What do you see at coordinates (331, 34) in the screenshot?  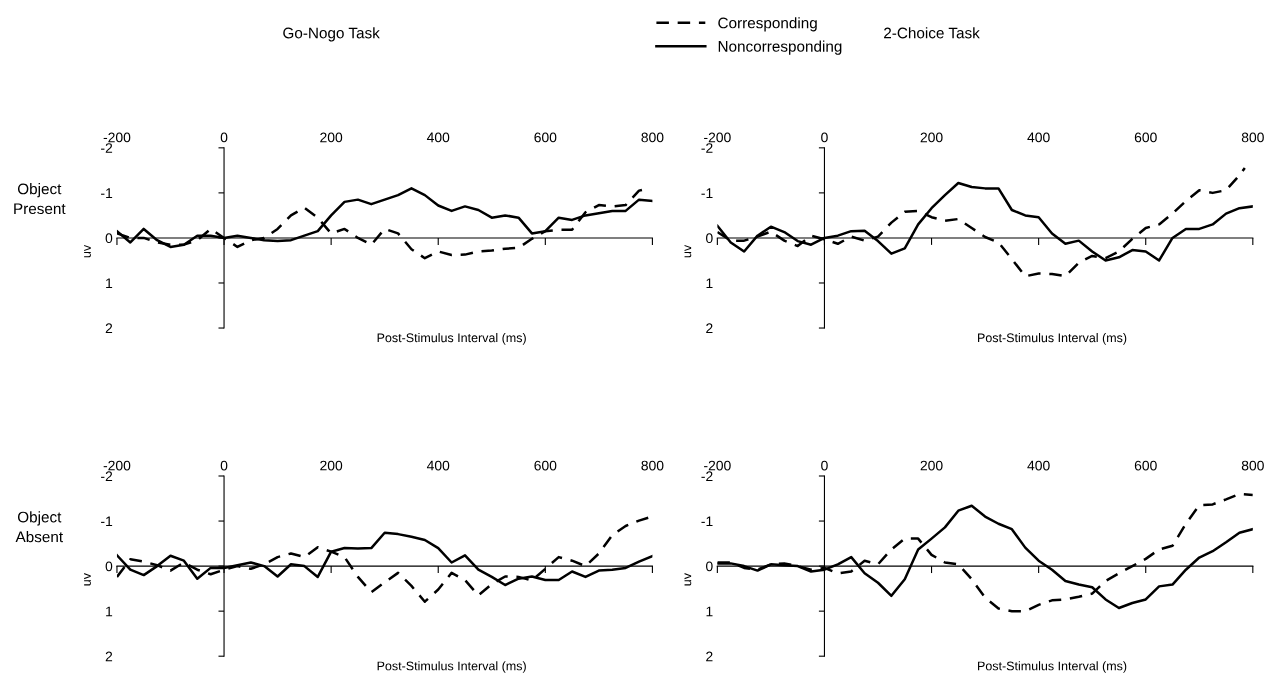 I see `chart-title: Go-Nogo Task` at bounding box center [331, 34].